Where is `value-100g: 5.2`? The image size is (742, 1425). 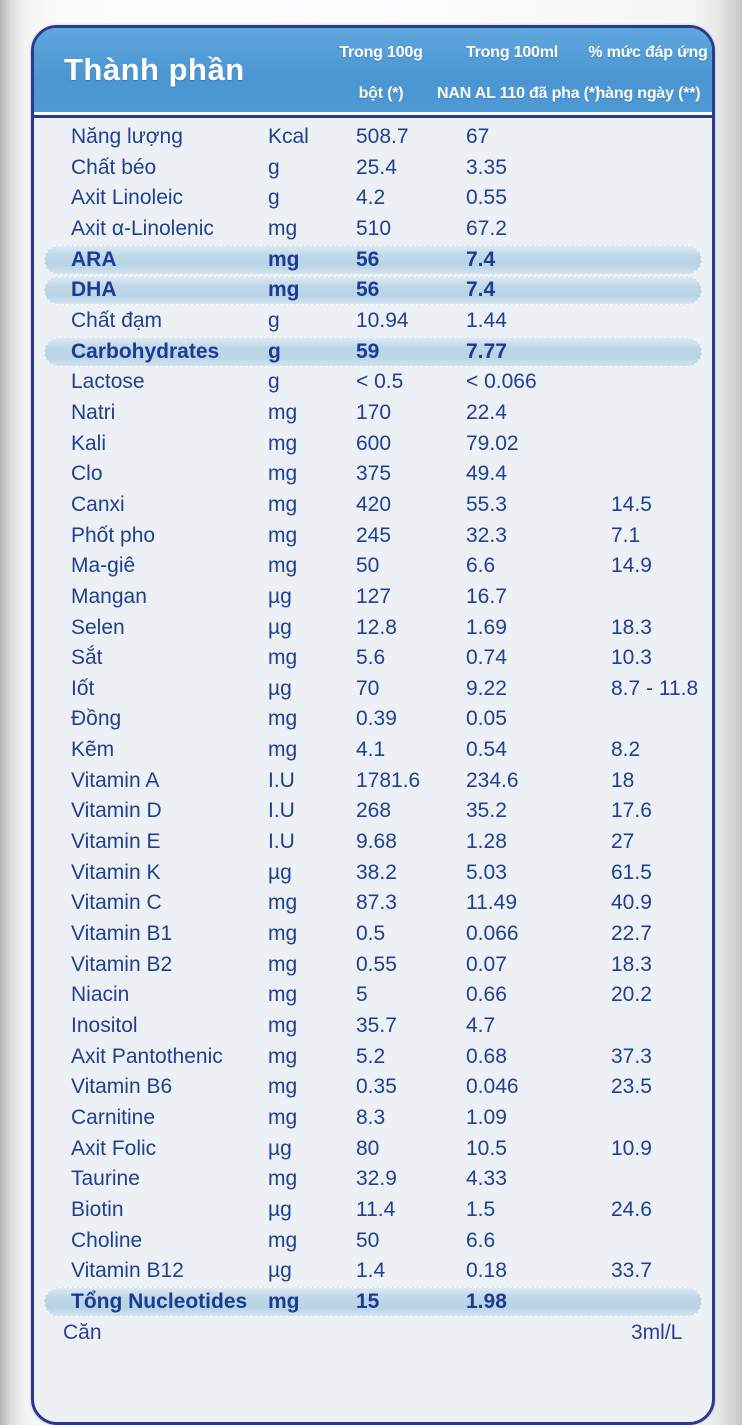 value-100g: 5.2 is located at coordinates (371, 1056).